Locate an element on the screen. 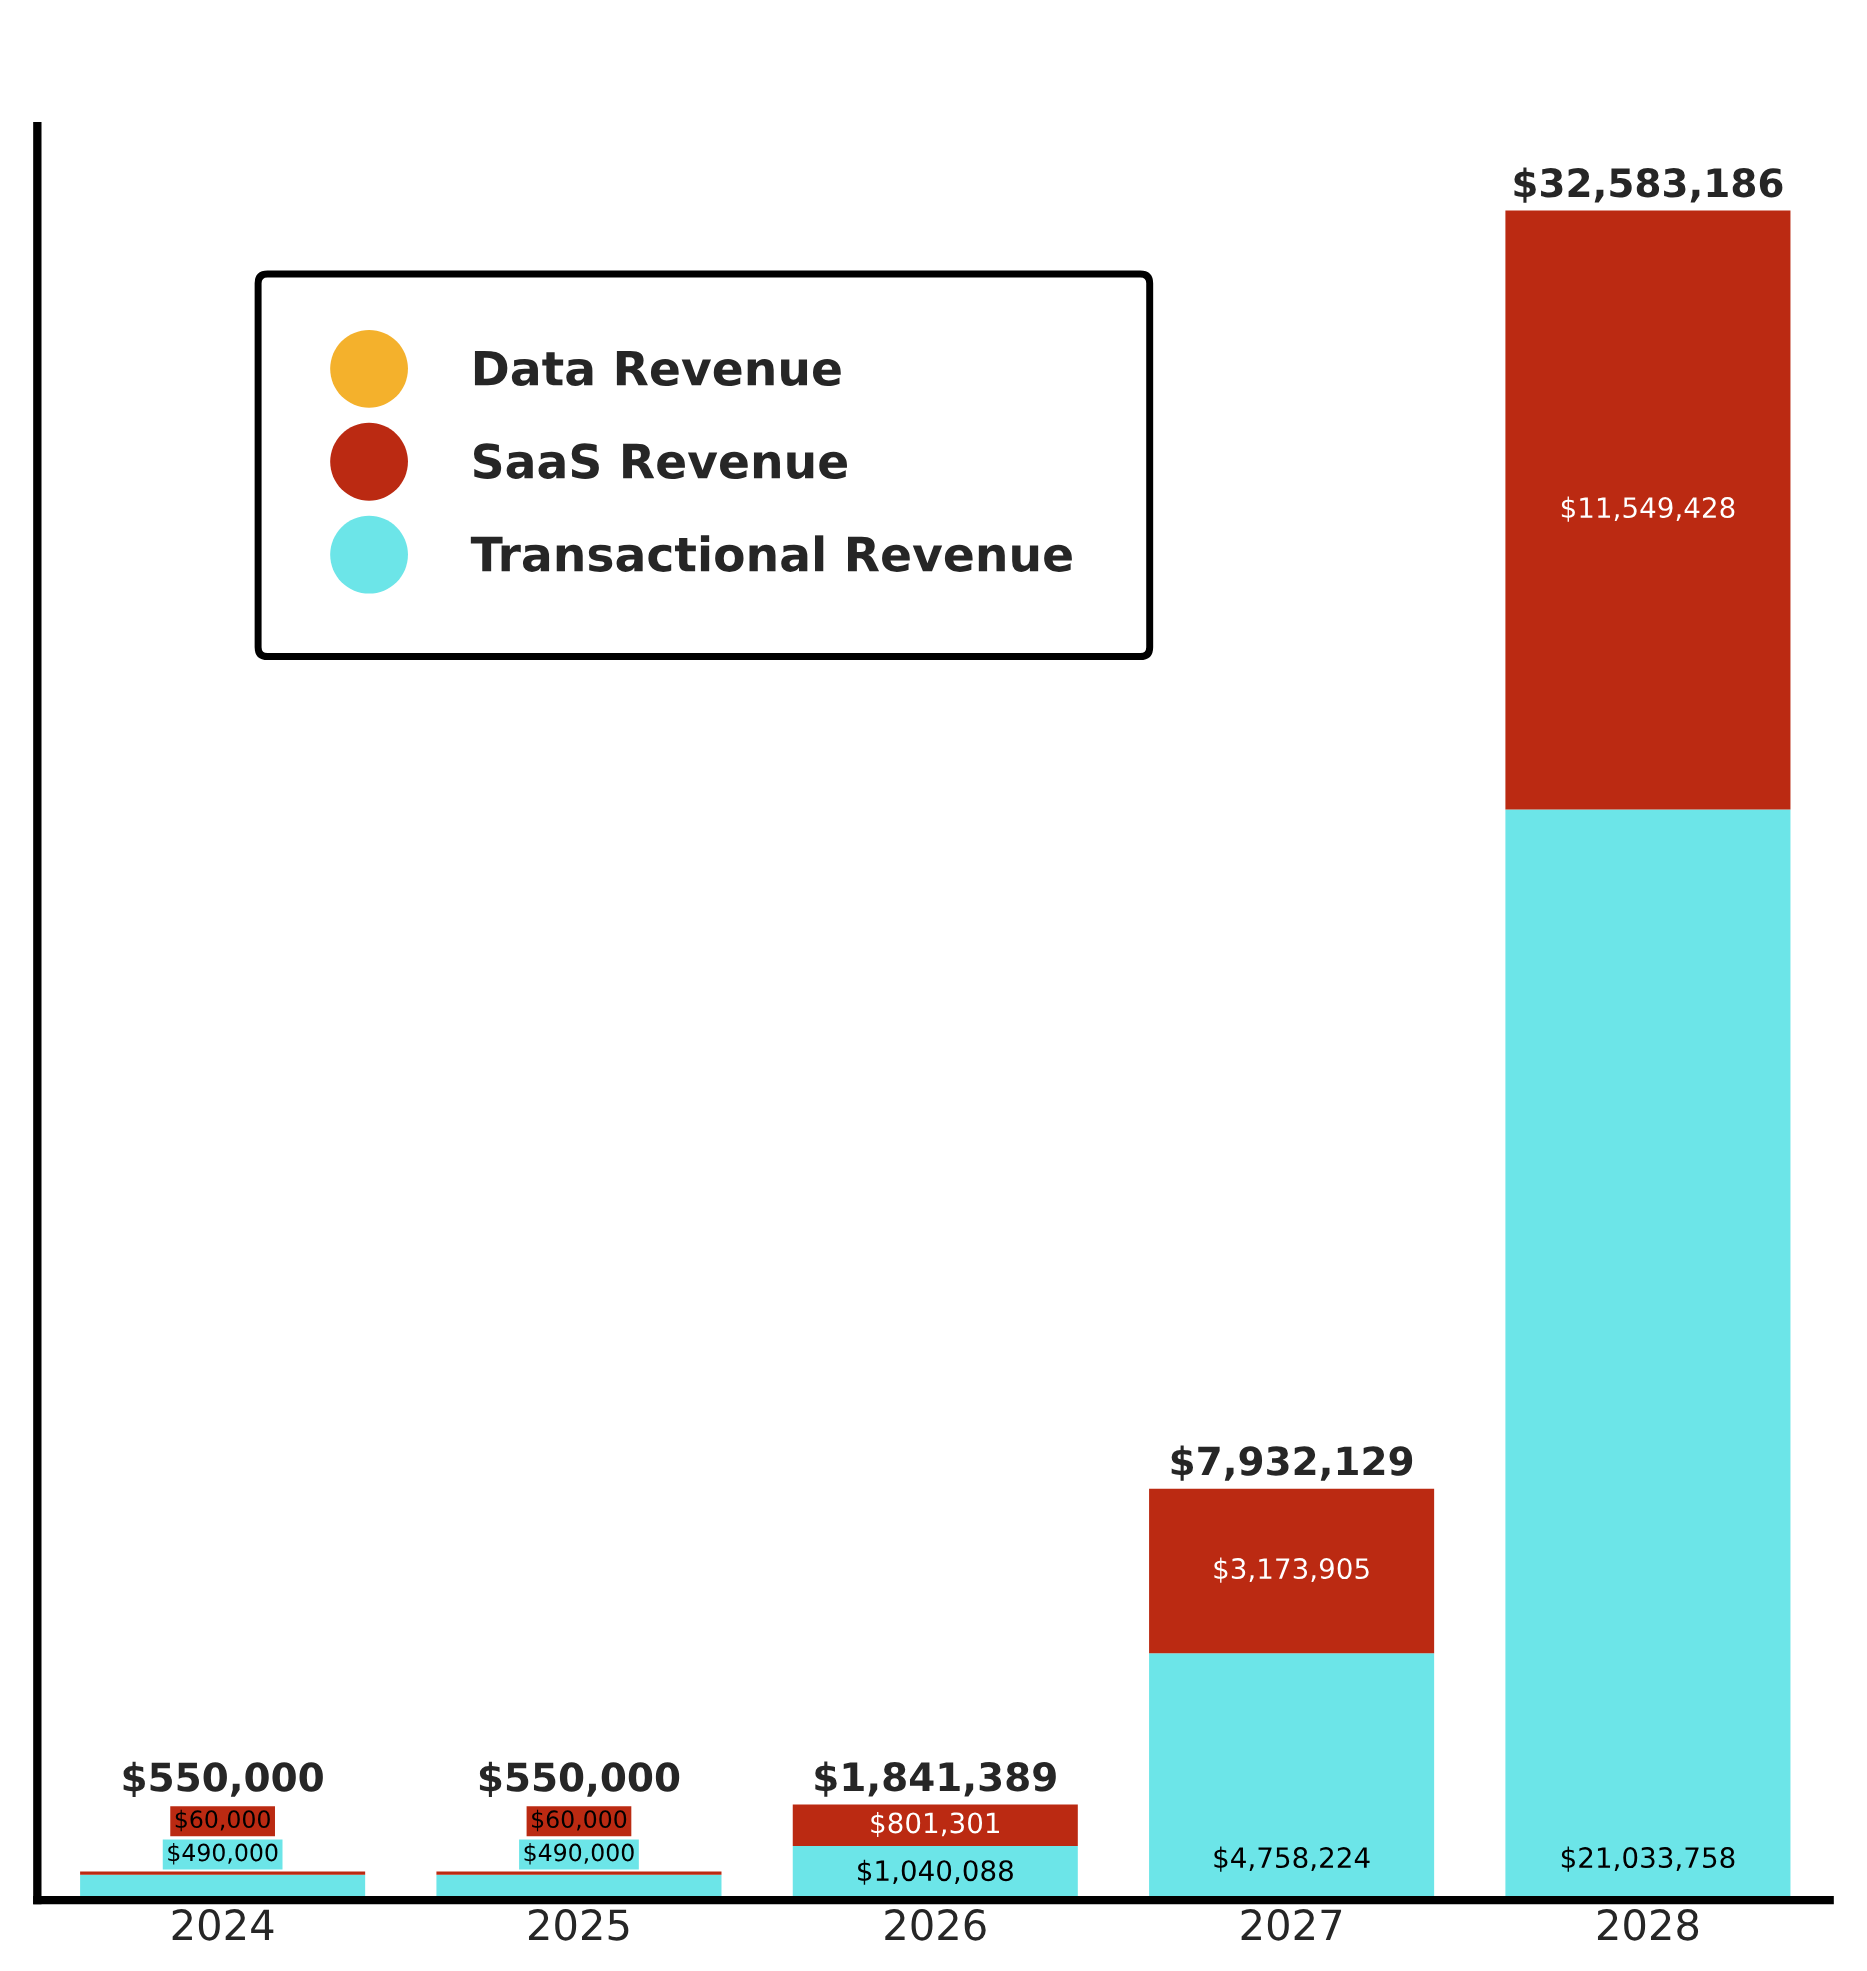  x-tick-label: 2026 is located at coordinates (935, 1925).